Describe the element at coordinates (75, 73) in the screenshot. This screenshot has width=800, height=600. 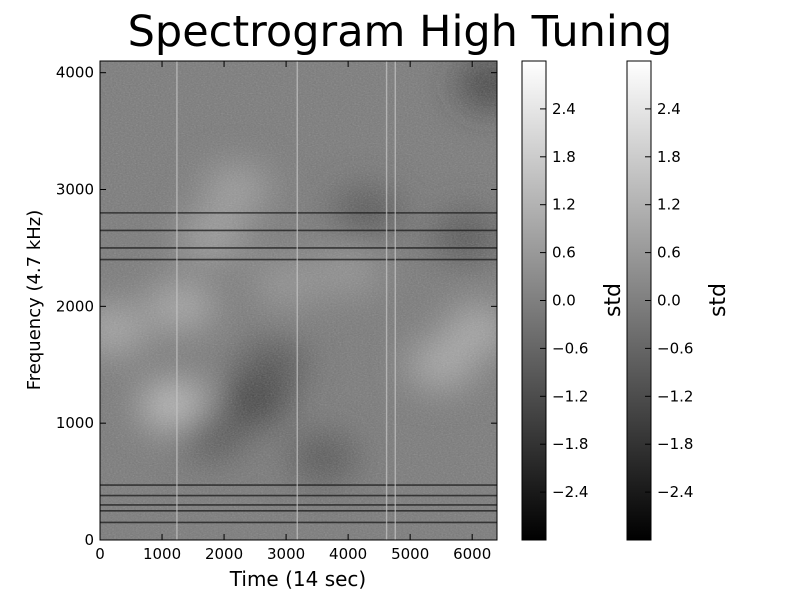
I see `y-tick-label: 4000` at that location.